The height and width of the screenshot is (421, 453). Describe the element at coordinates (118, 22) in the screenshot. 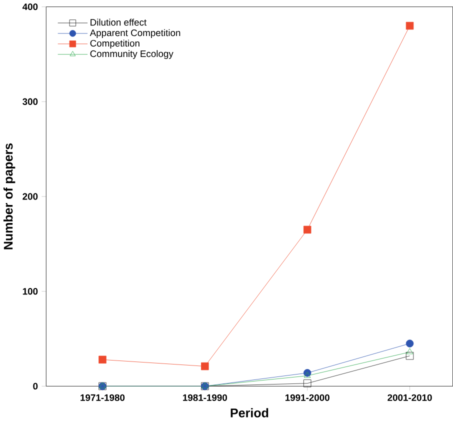

I see `legend-label: Dilution effect` at that location.